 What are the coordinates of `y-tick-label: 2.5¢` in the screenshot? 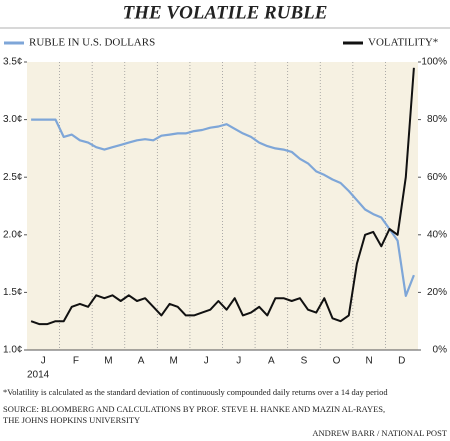 It's located at (12, 177).